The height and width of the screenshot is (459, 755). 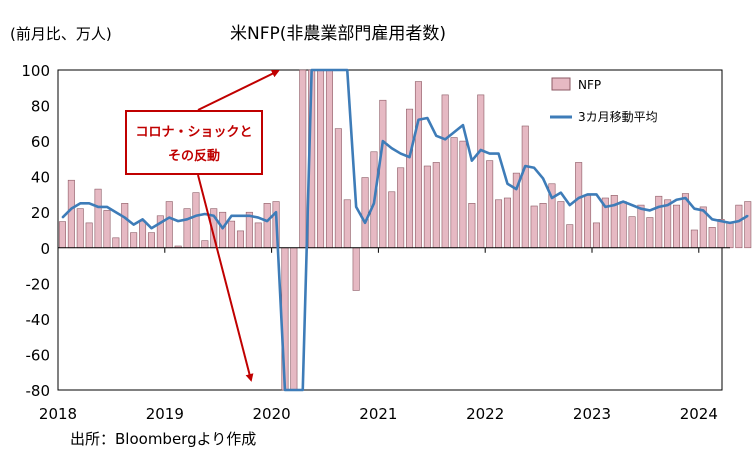 I want to click on y-tick-label: 40, so click(x=40, y=178).